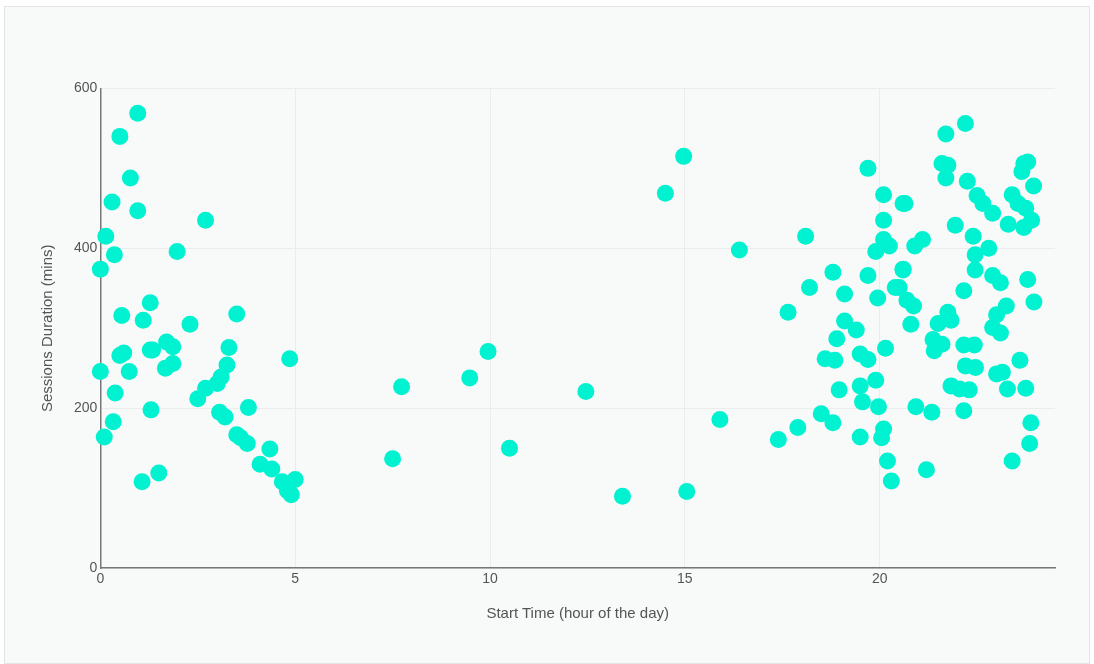  I want to click on y-tick-label: 200, so click(86, 407).